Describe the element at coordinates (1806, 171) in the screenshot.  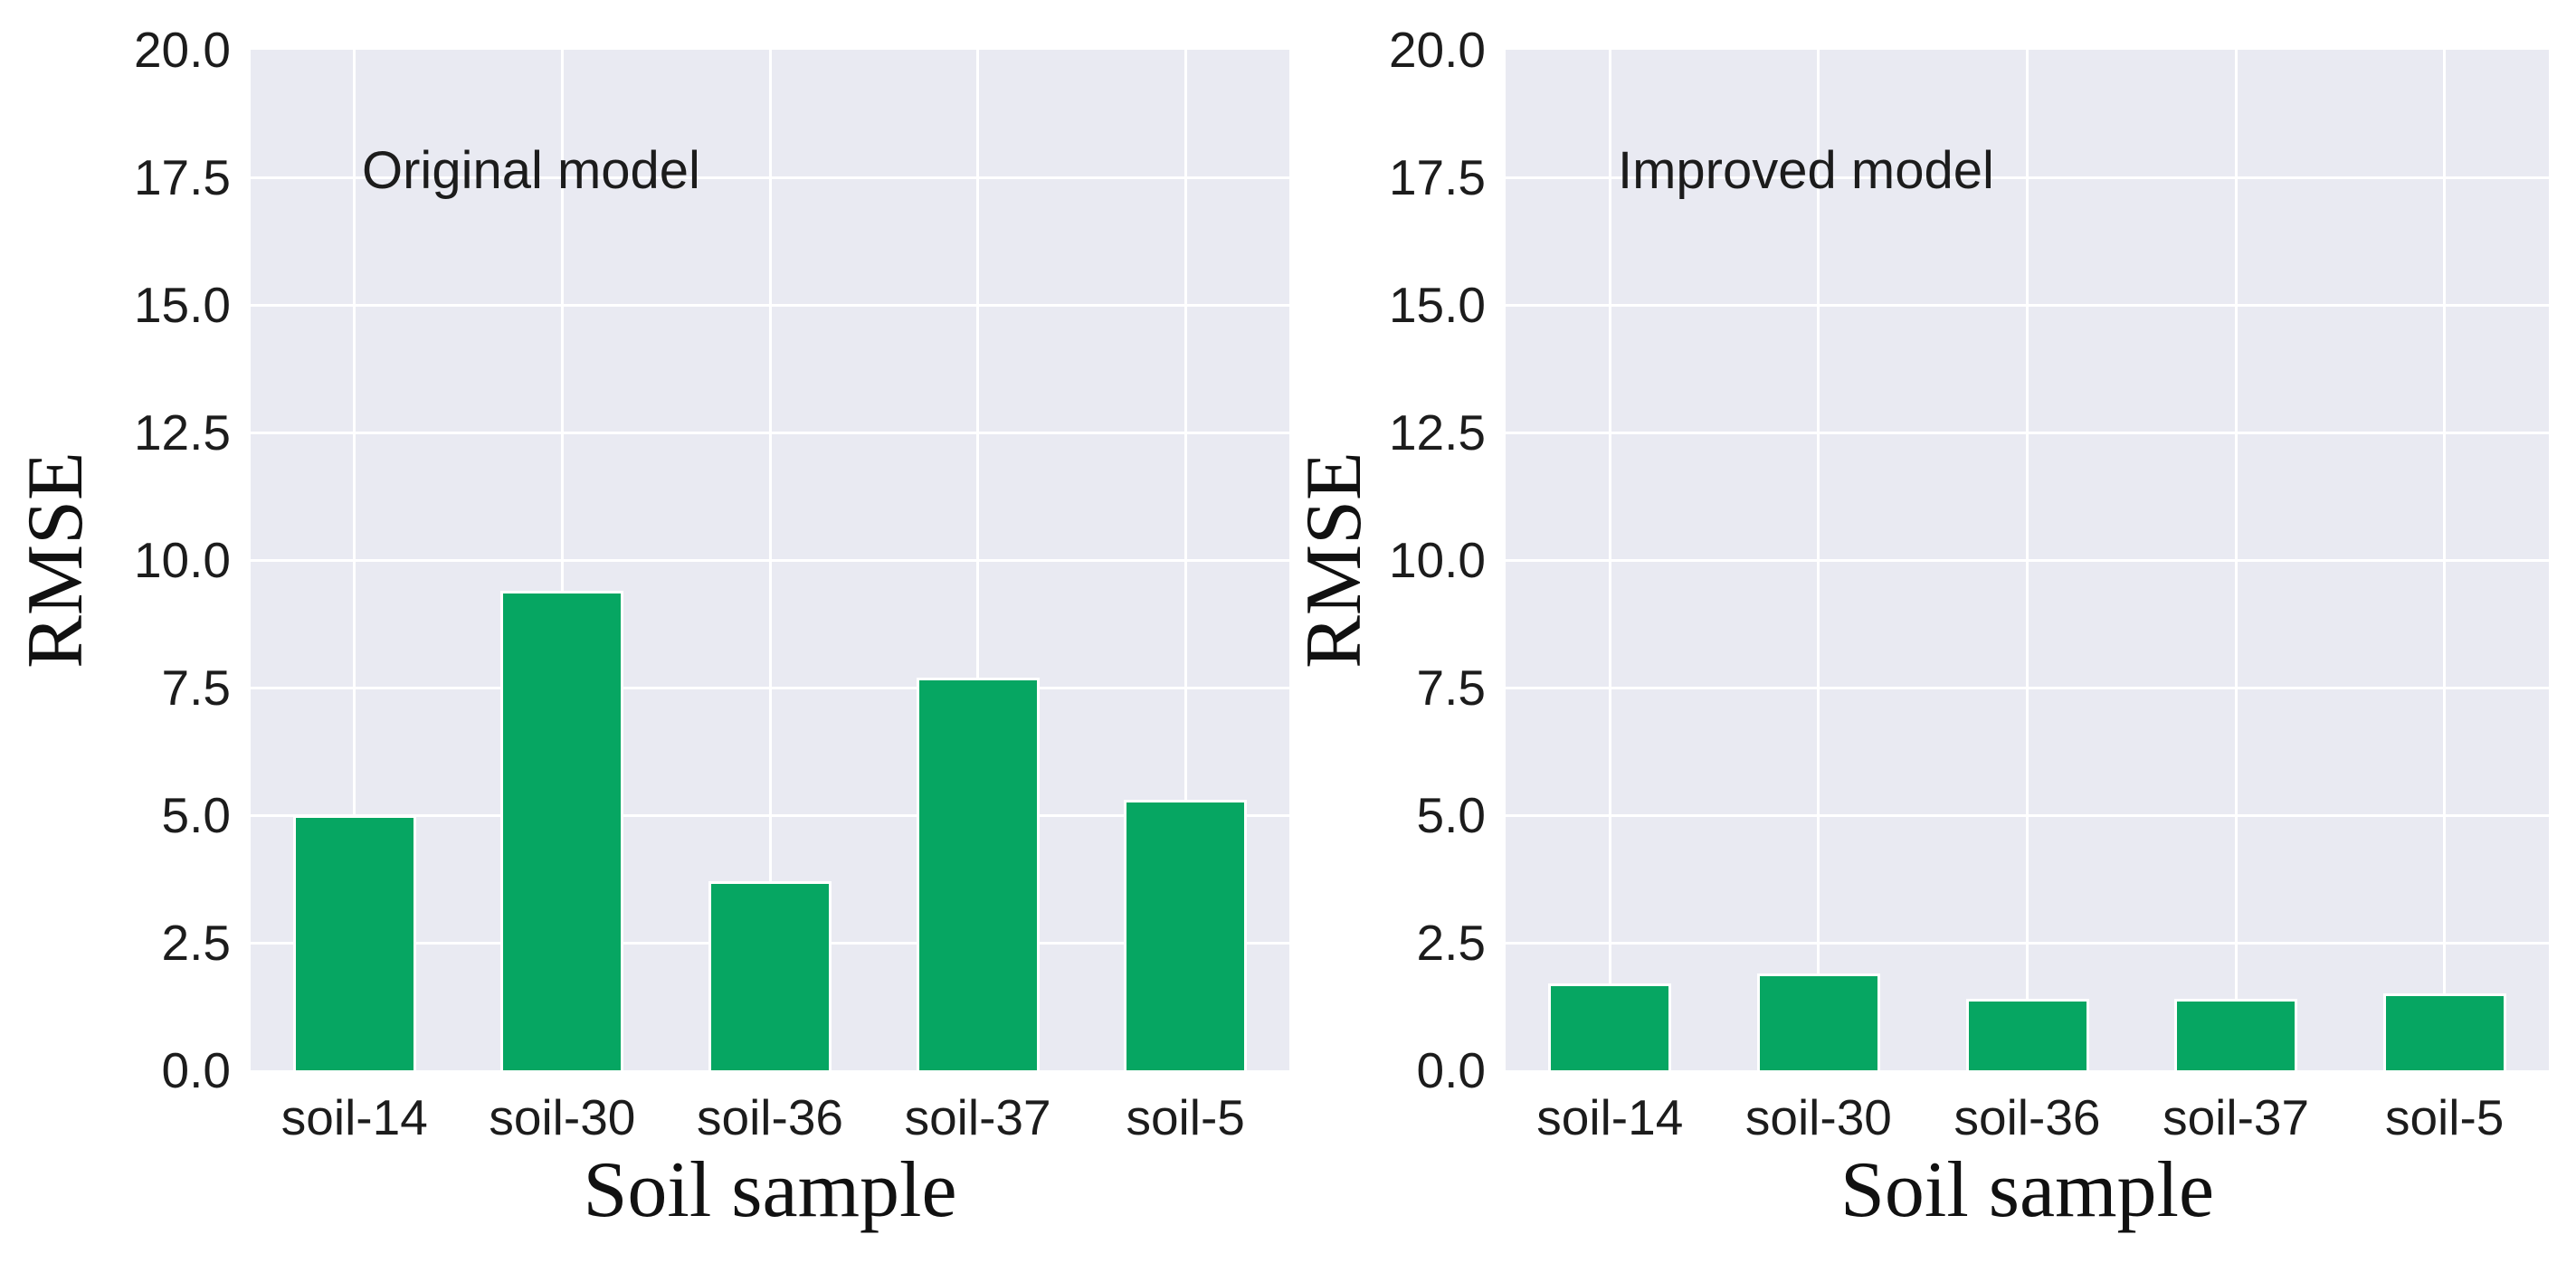
I see `annotation-improved-model: Improved model` at that location.